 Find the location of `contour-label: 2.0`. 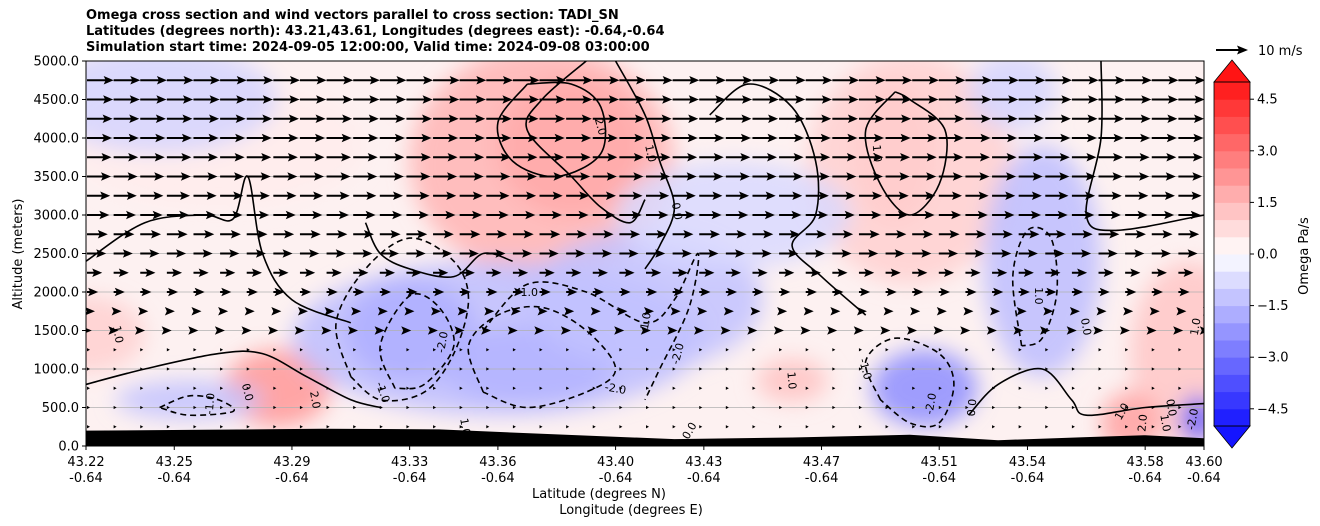

contour-label: 2.0 is located at coordinates (1142, 423).